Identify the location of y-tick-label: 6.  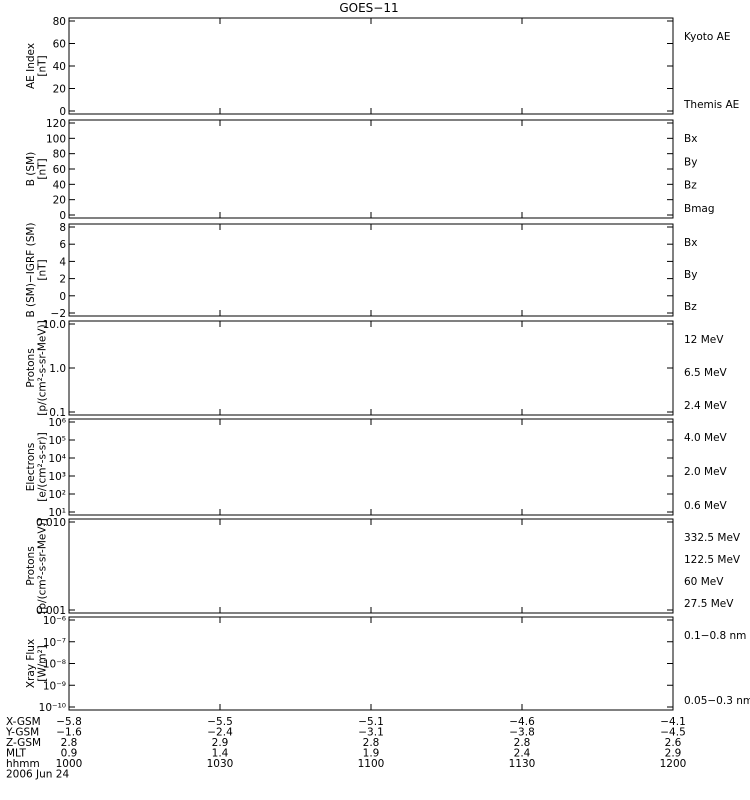
(62, 245).